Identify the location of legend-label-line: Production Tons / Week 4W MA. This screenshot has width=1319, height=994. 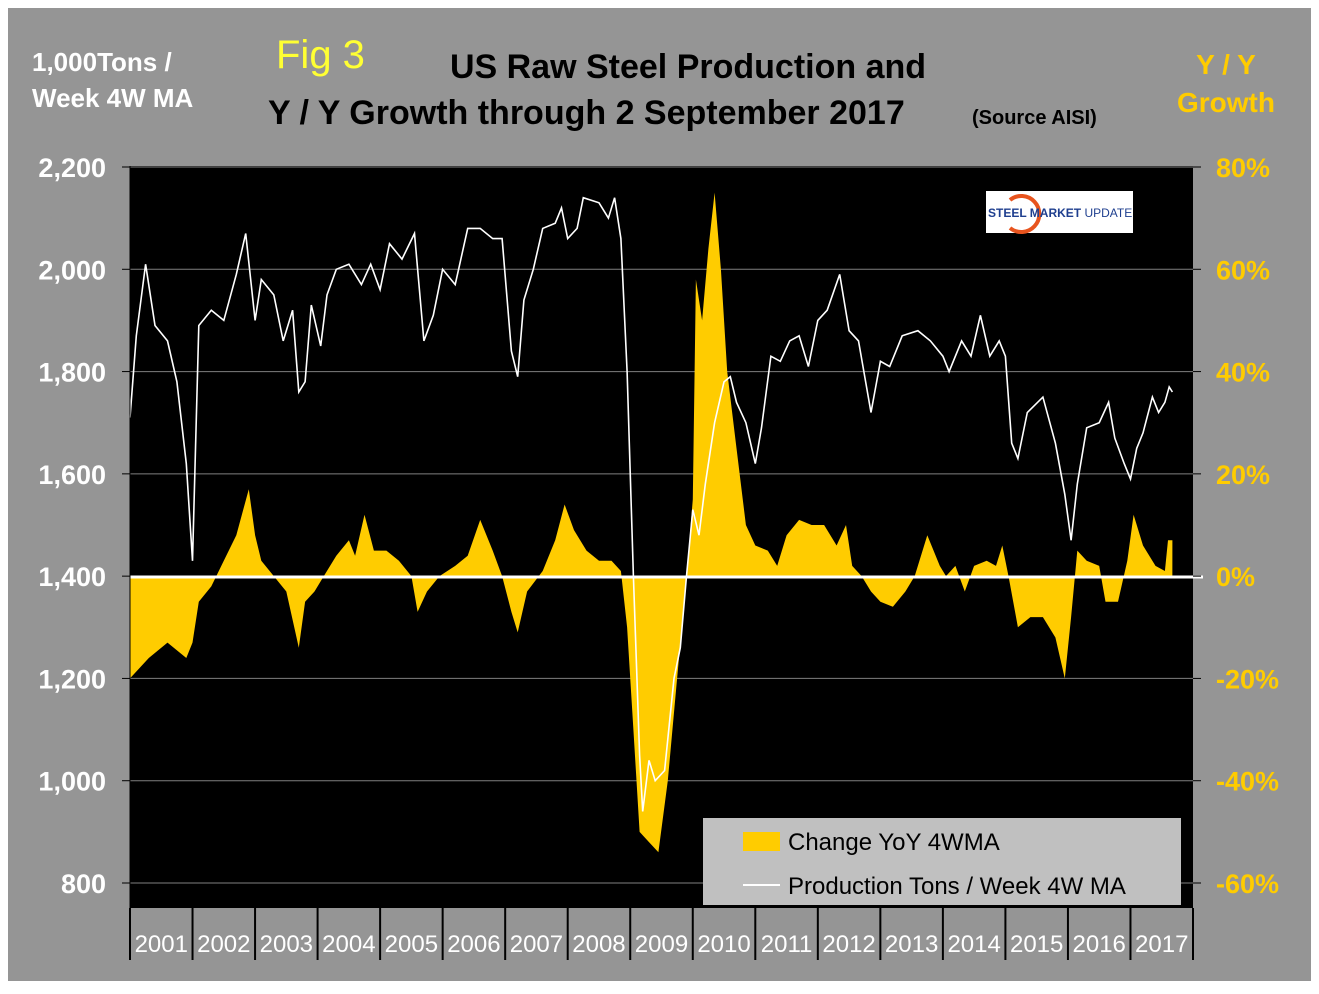
(957, 886).